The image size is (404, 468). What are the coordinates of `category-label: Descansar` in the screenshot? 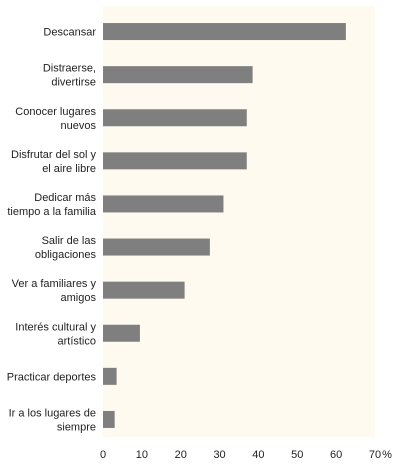 It's located at (69, 33).